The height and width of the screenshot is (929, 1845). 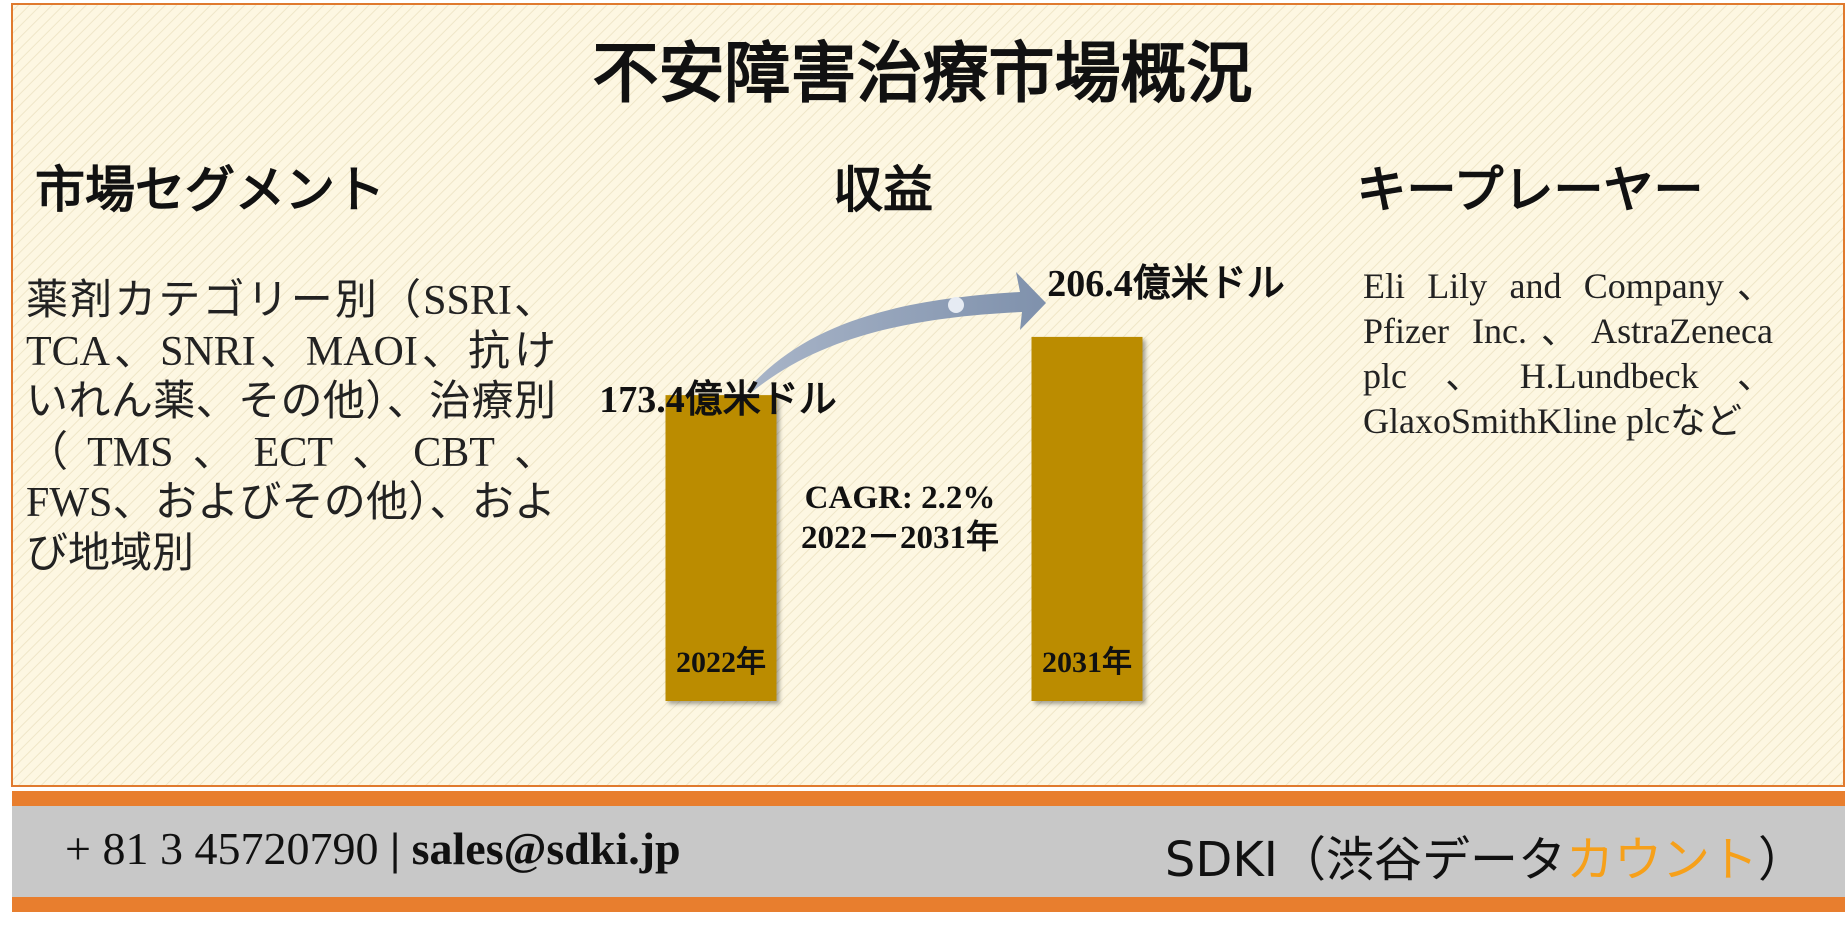 What do you see at coordinates (1781, 860) in the screenshot?
I see `company-end: ）` at bounding box center [1781, 860].